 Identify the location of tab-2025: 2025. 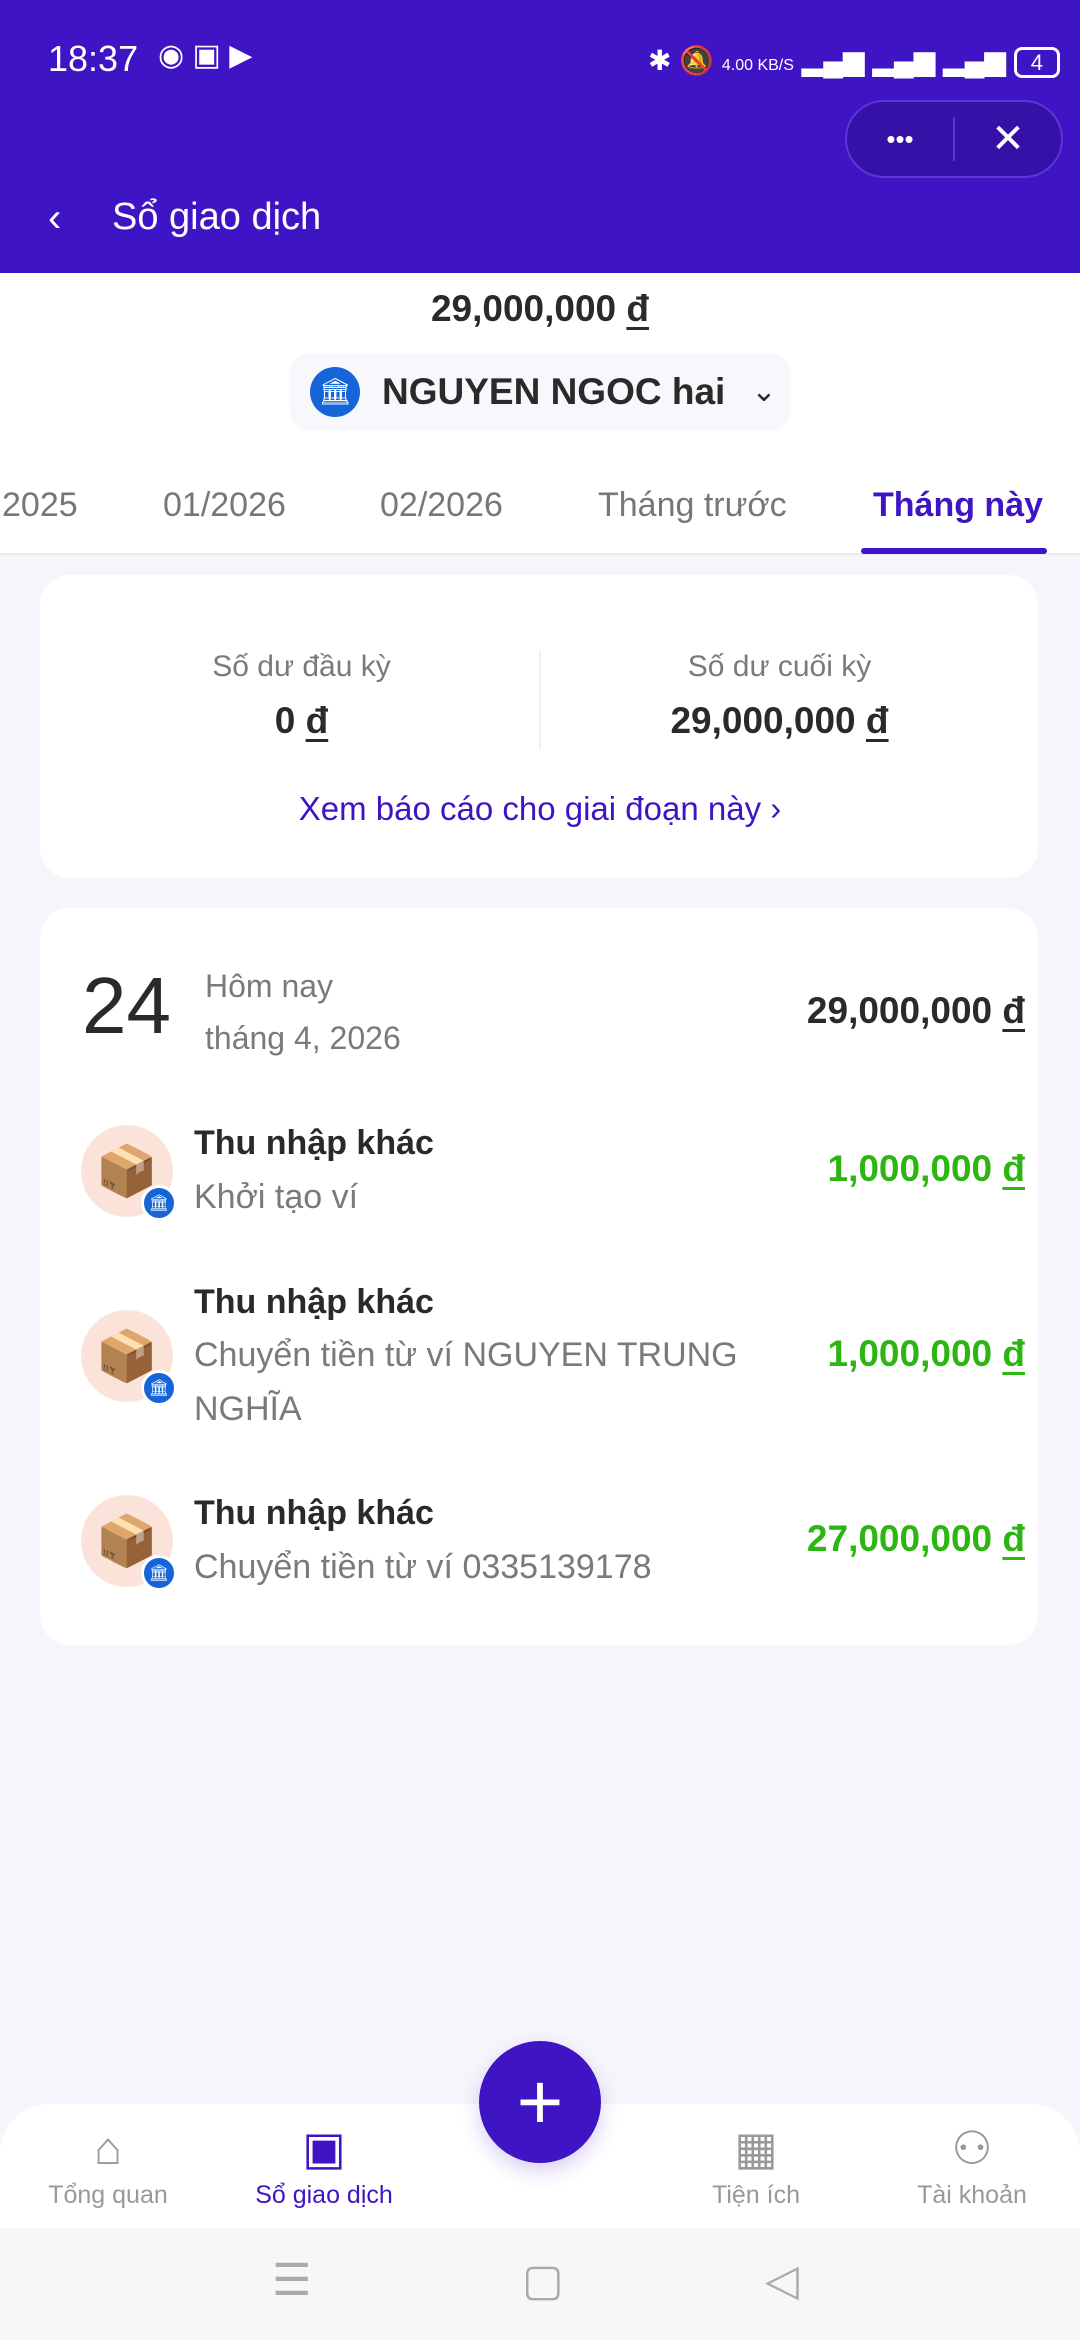
(40, 505).